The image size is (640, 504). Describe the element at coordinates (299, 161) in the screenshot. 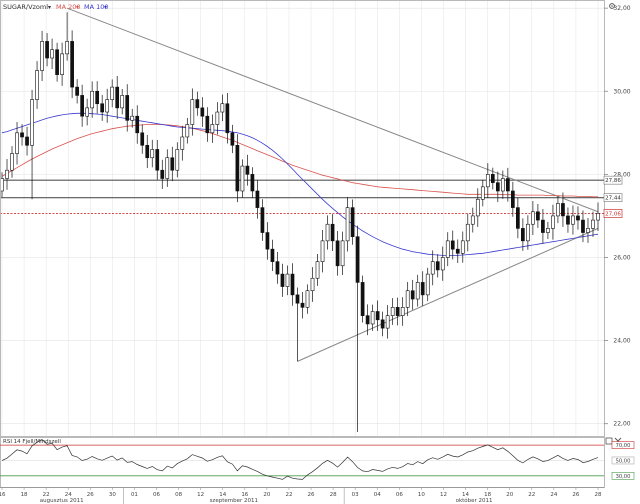

I see `ma200-series-line` at that location.